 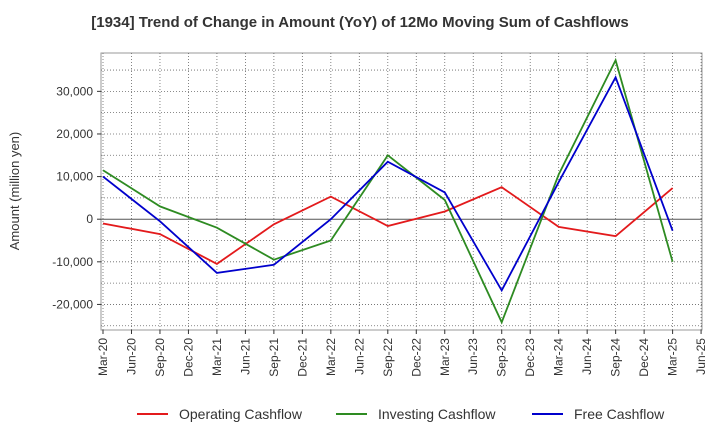 What do you see at coordinates (530, 357) in the screenshot?
I see `x-tick-label: Dec-23` at bounding box center [530, 357].